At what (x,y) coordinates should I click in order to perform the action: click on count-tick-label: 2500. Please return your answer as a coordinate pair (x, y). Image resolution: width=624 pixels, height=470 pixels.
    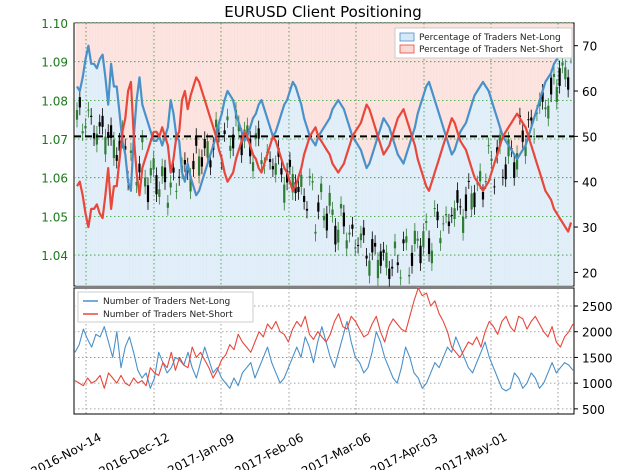
    Looking at the image, I should click on (597, 307).